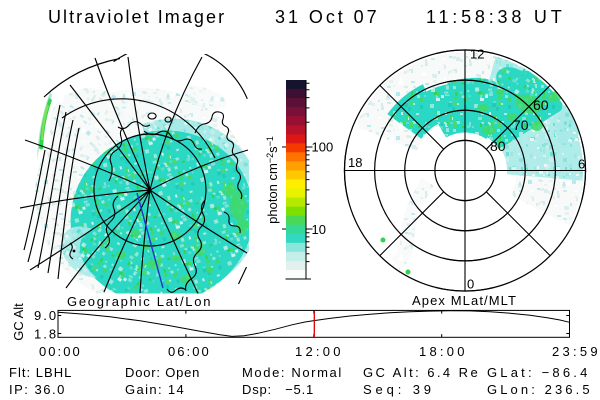 The image size is (600, 400). Describe the element at coordinates (541, 105) in the screenshot. I see `svg-text: 60` at that location.